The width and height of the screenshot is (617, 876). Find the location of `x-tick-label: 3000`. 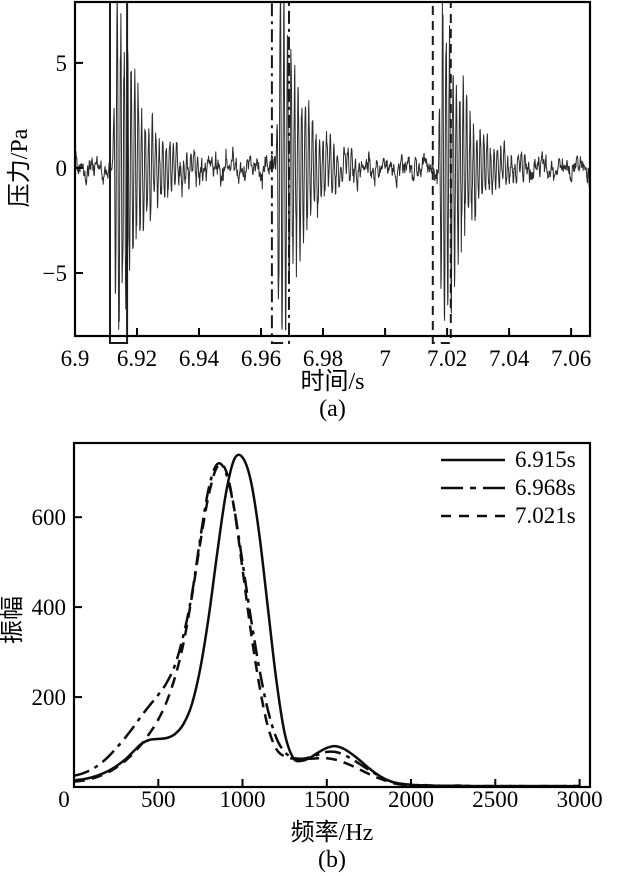

x-tick-label: 3000 is located at coordinates (580, 799).